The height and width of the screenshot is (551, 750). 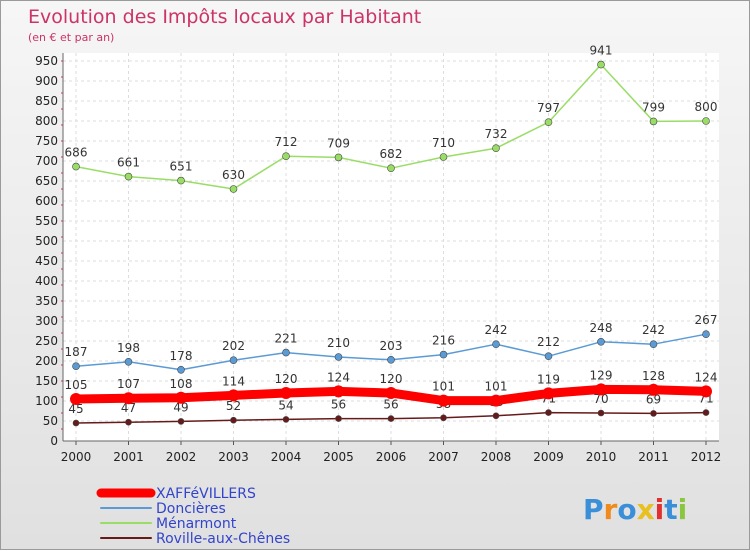 I want to click on x-tick-label: 2012, so click(x=706, y=457).